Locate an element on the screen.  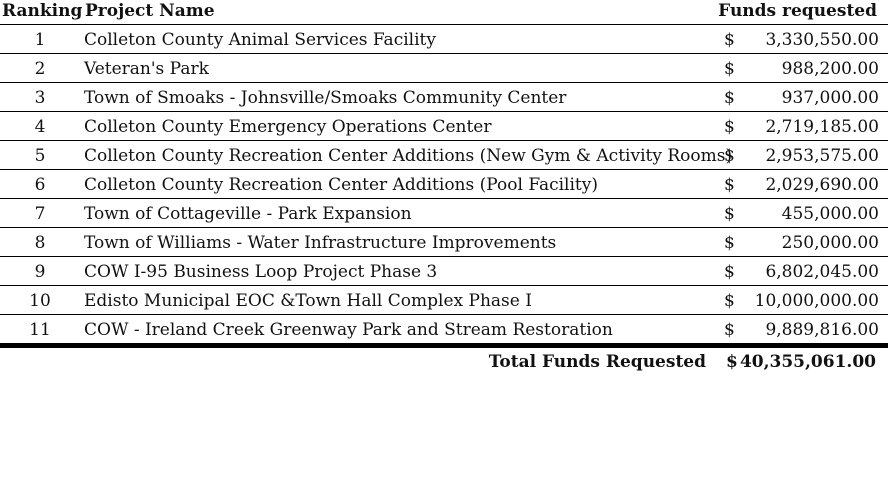
amount-cell: 6,802,045.00 is located at coordinates (822, 272).